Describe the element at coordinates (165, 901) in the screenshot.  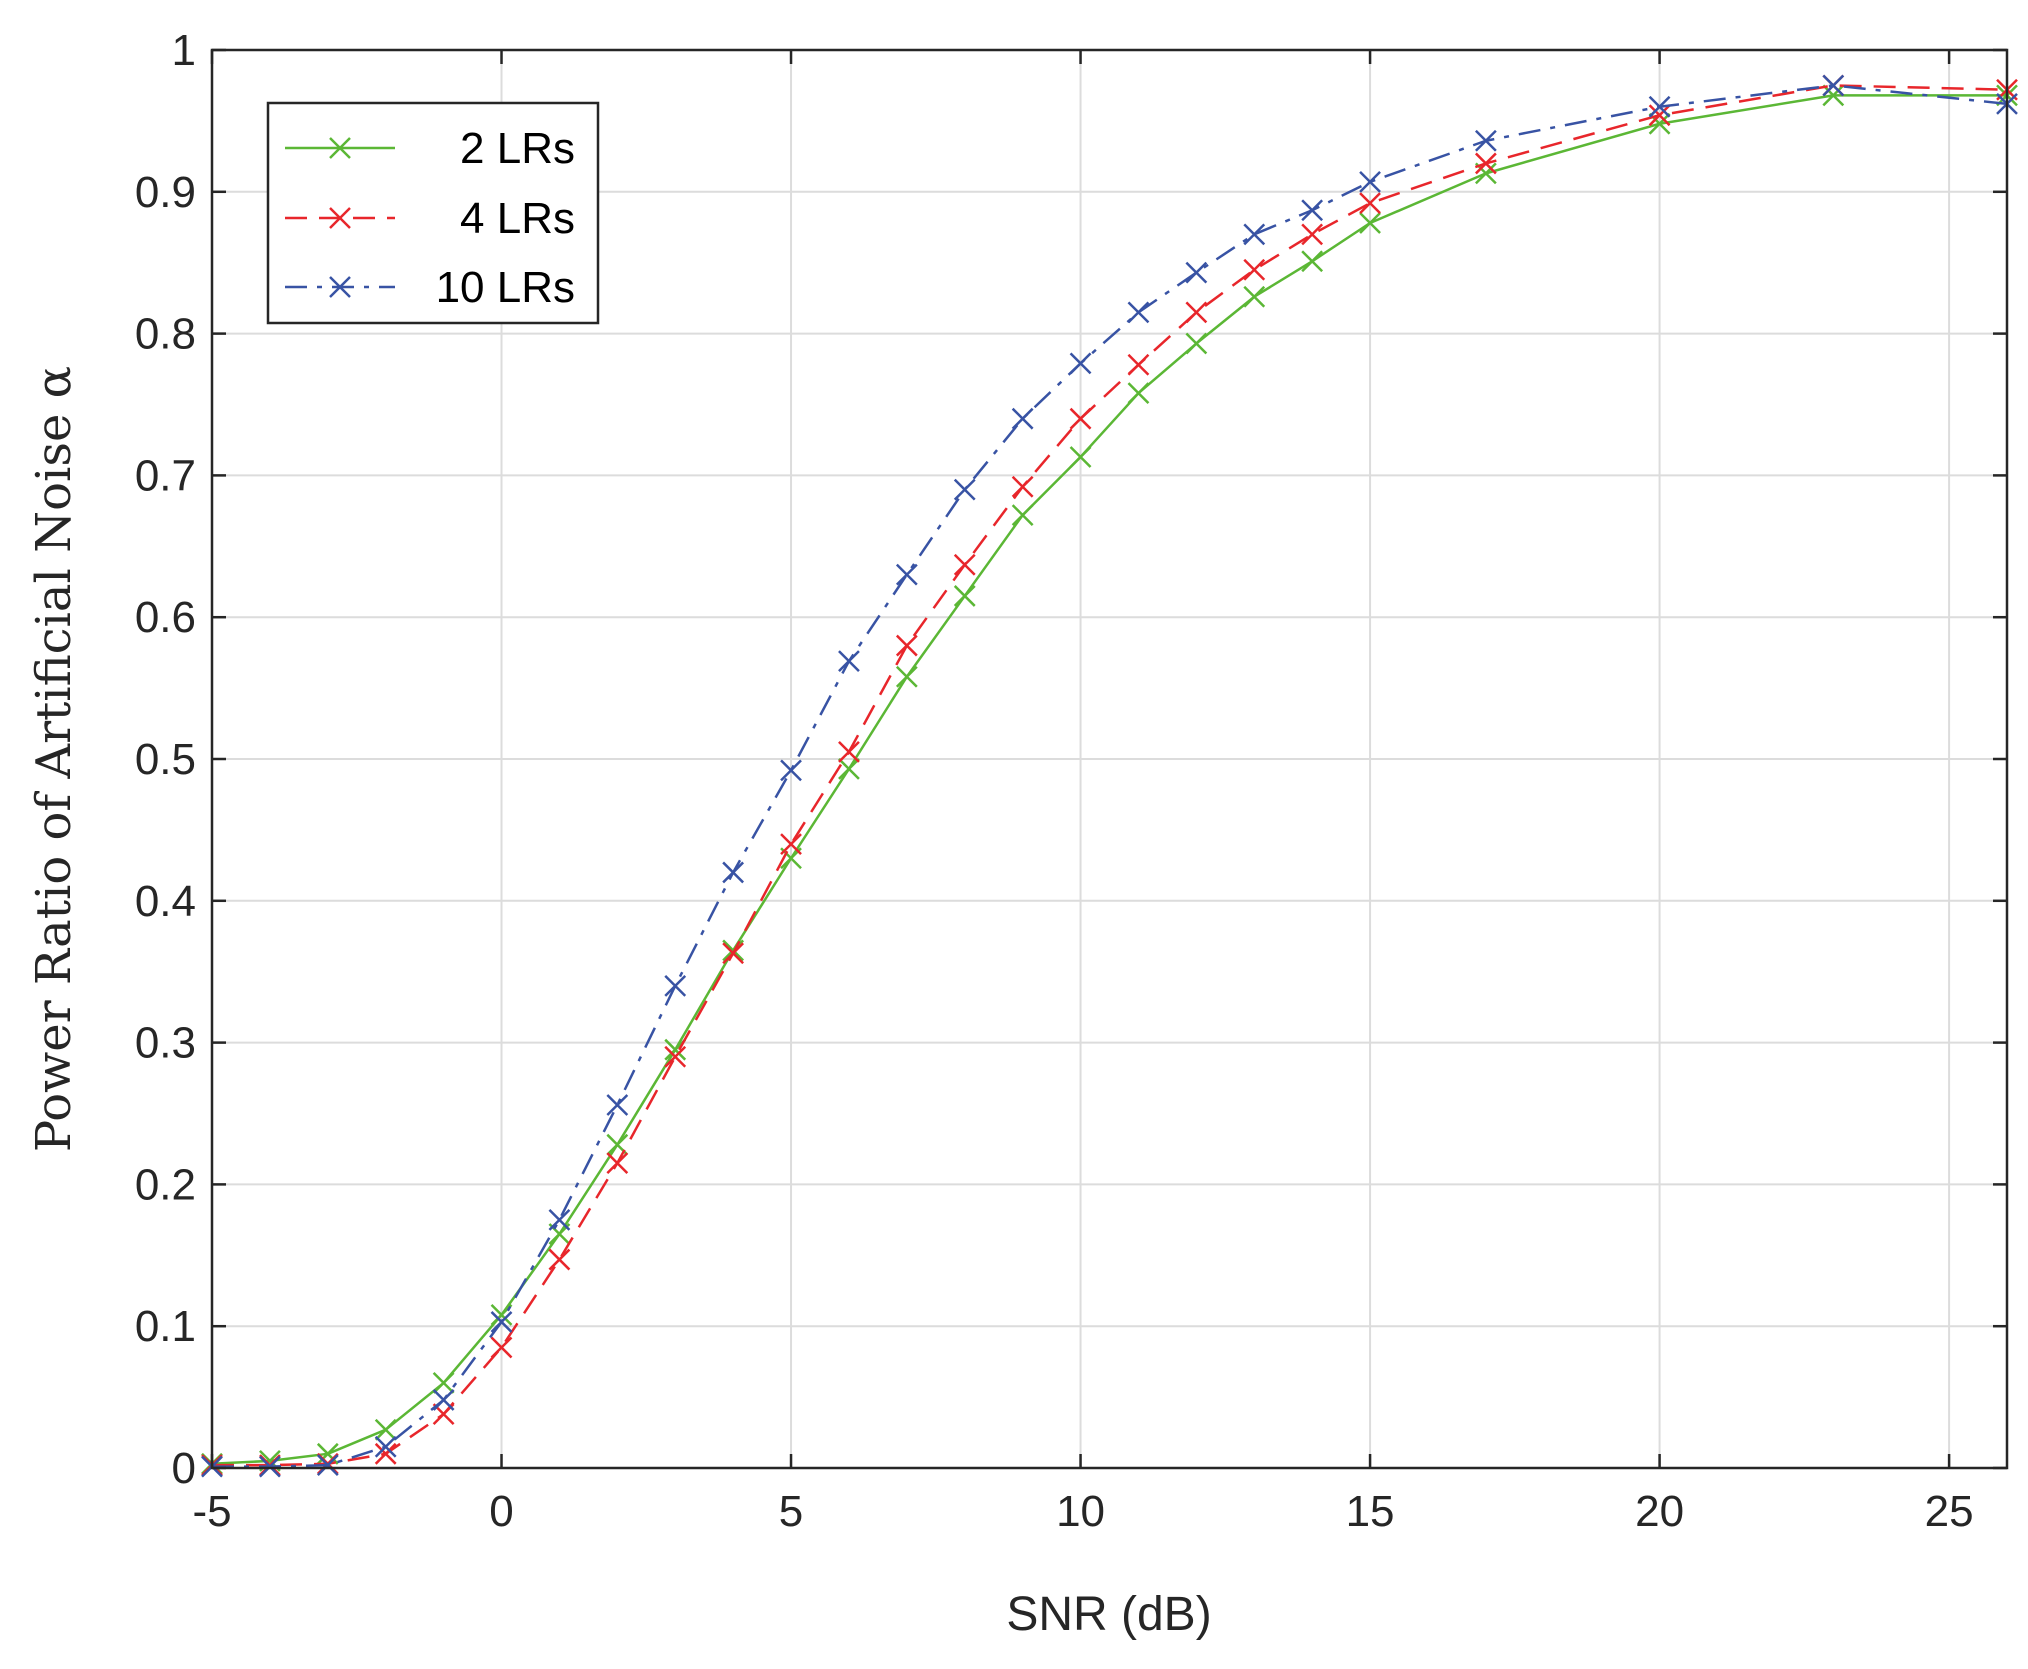
I see `y-tick-label: 0.4` at that location.